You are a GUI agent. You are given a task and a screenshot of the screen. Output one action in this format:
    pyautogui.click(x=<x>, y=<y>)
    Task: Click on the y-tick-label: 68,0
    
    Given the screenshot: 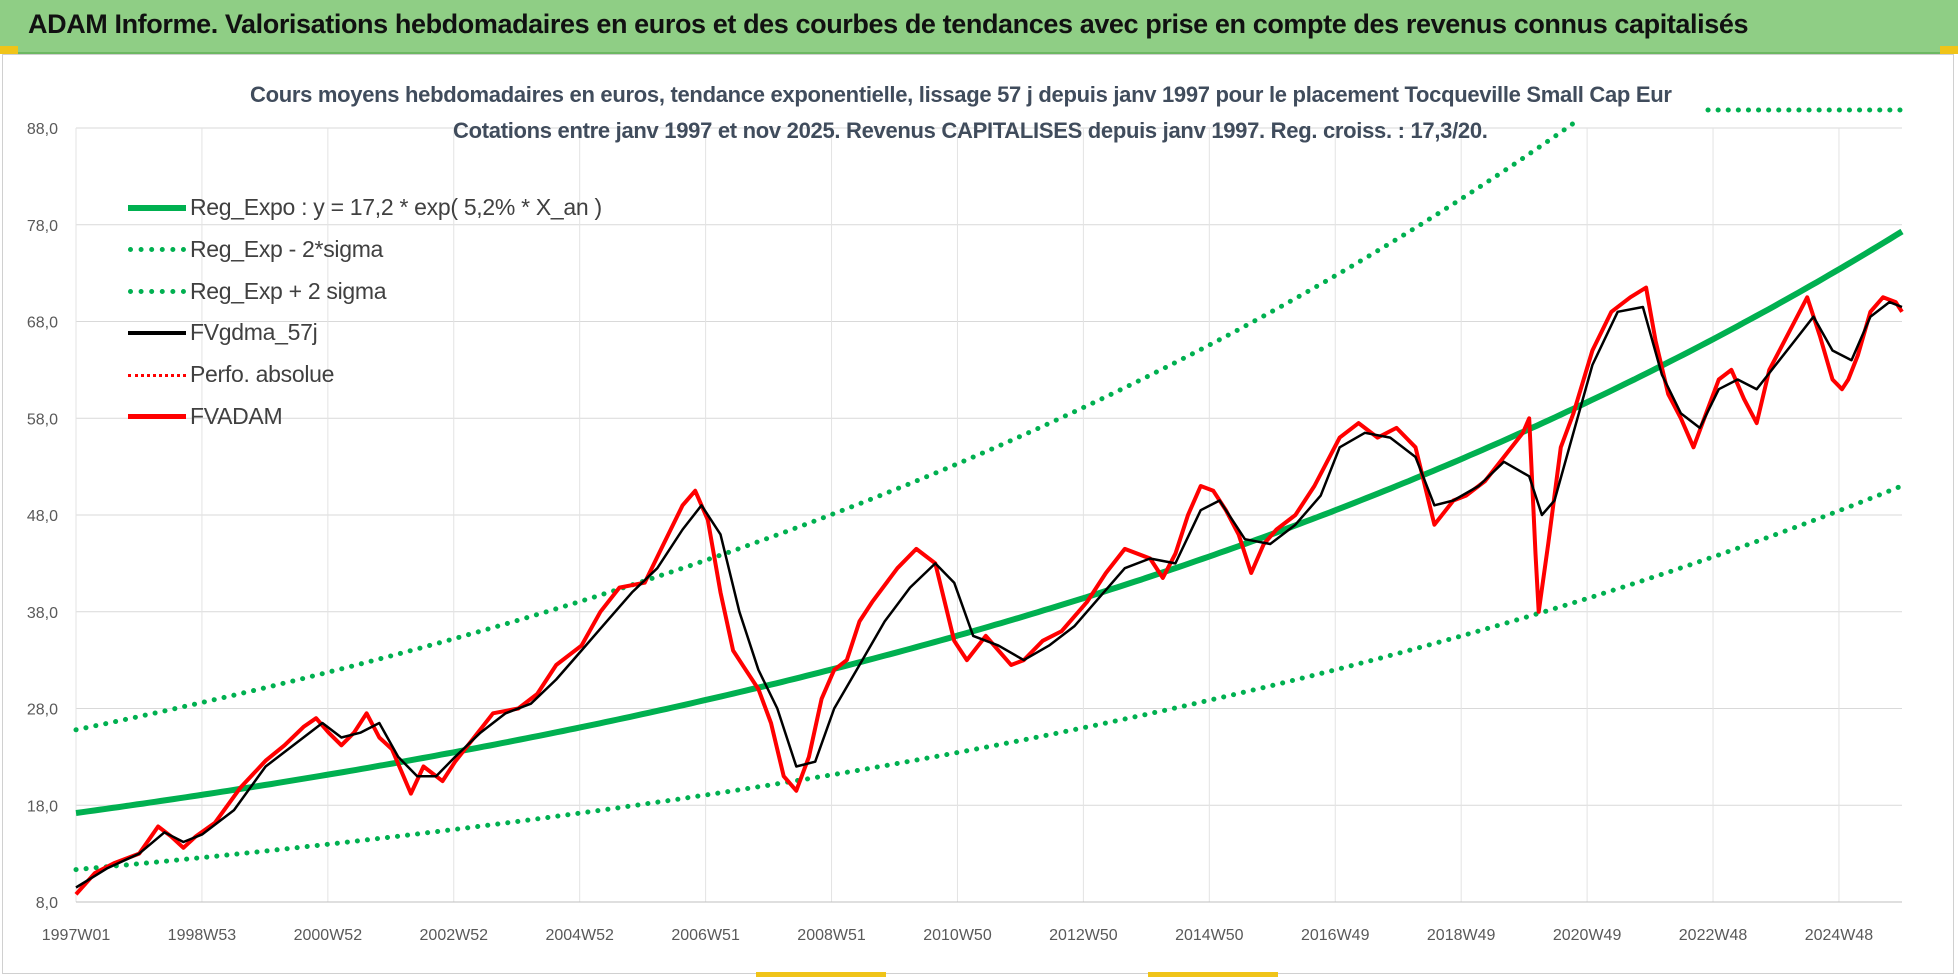 What is the action you would take?
    pyautogui.click(x=42, y=323)
    